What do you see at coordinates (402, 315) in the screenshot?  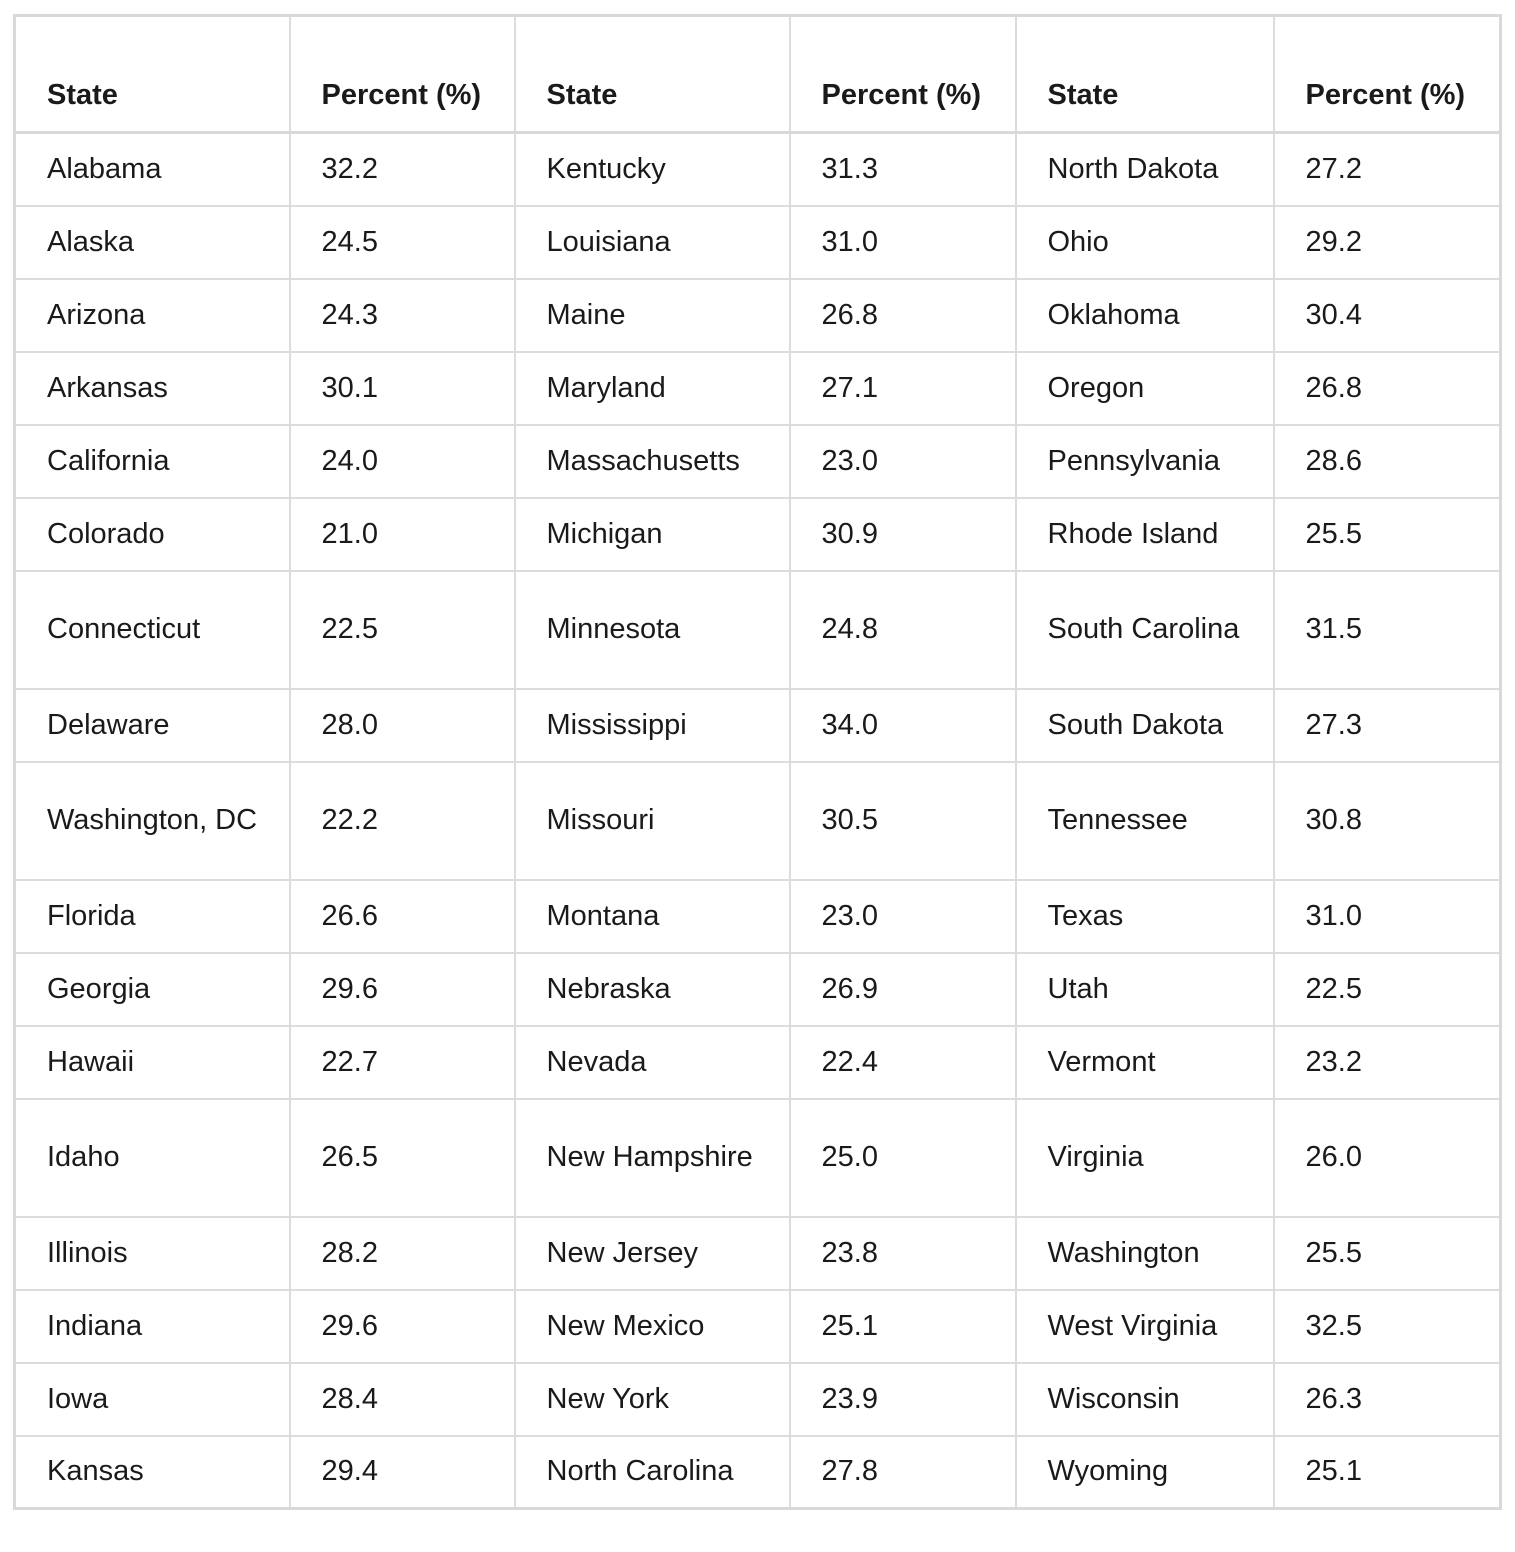 I see `percent-cell: 24.3` at bounding box center [402, 315].